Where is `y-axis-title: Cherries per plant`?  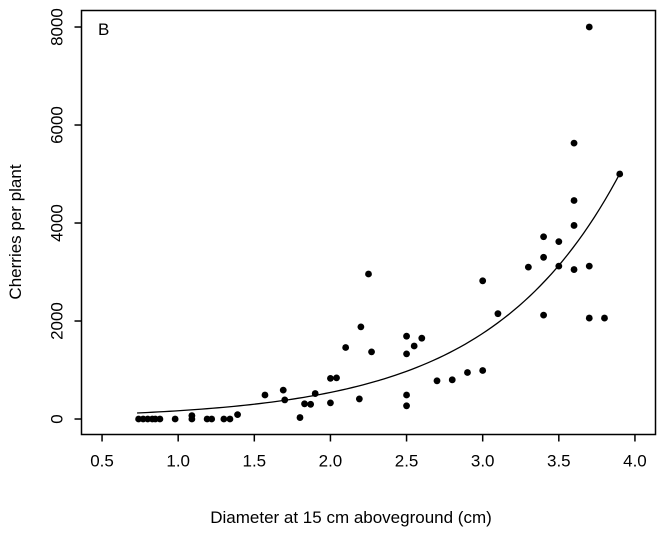 y-axis-title: Cherries per plant is located at coordinates (15, 232).